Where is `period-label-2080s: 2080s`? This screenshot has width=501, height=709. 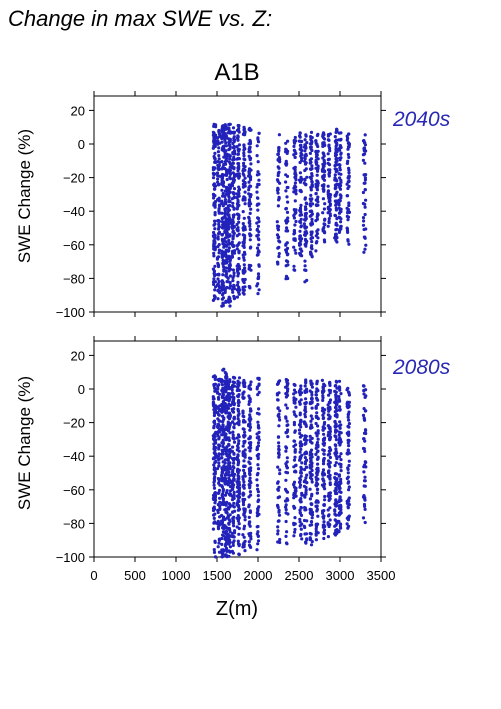 period-label-2080s: 2080s is located at coordinates (421, 367).